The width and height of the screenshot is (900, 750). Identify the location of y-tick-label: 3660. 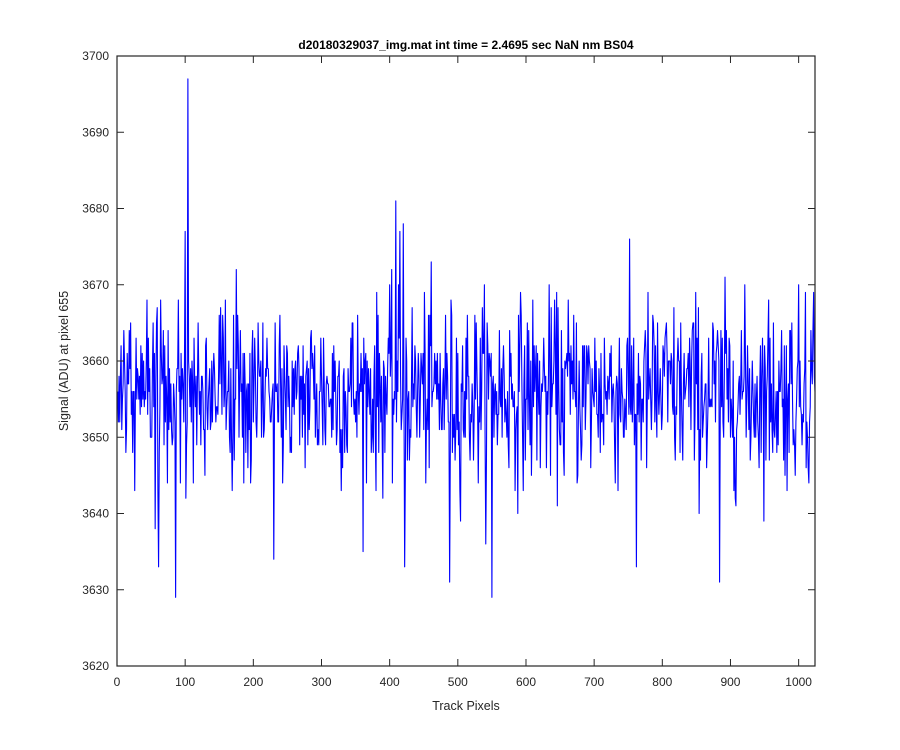
(95, 361).